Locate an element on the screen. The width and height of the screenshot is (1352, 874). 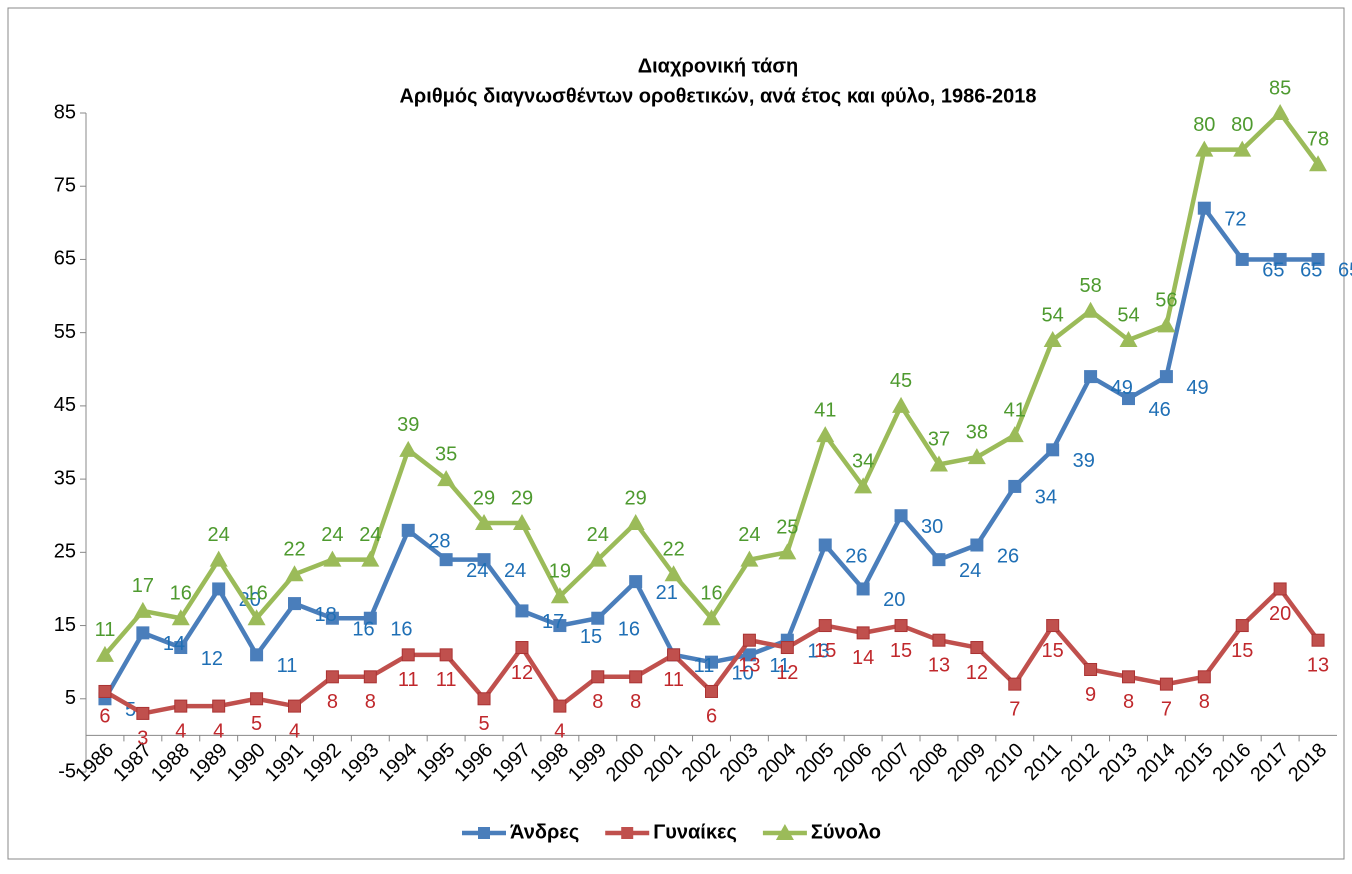
chart-title: Διαχρονική τάση is located at coordinates (718, 66).